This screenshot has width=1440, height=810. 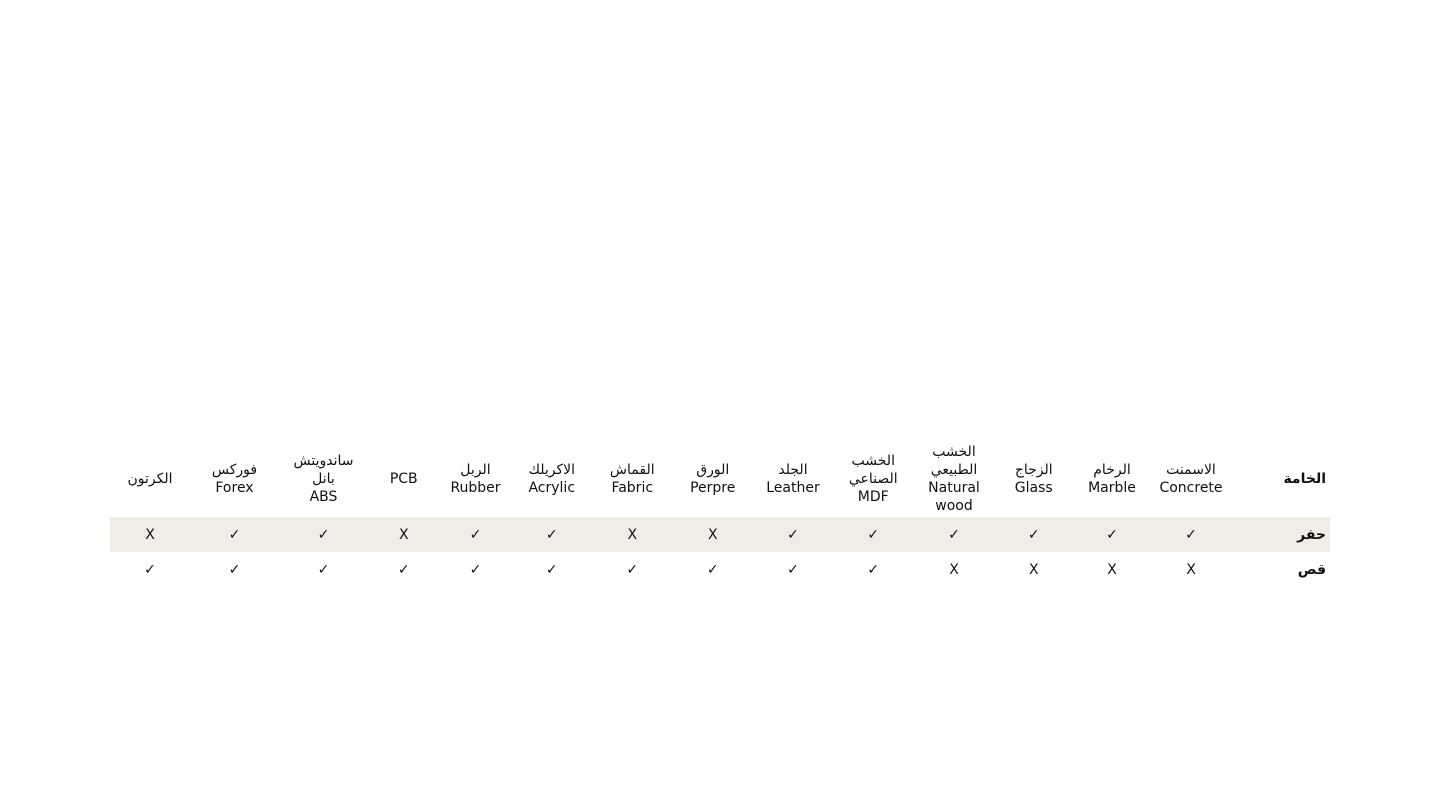 I want to click on column-header: الجلد Leather, so click(x=793, y=478).